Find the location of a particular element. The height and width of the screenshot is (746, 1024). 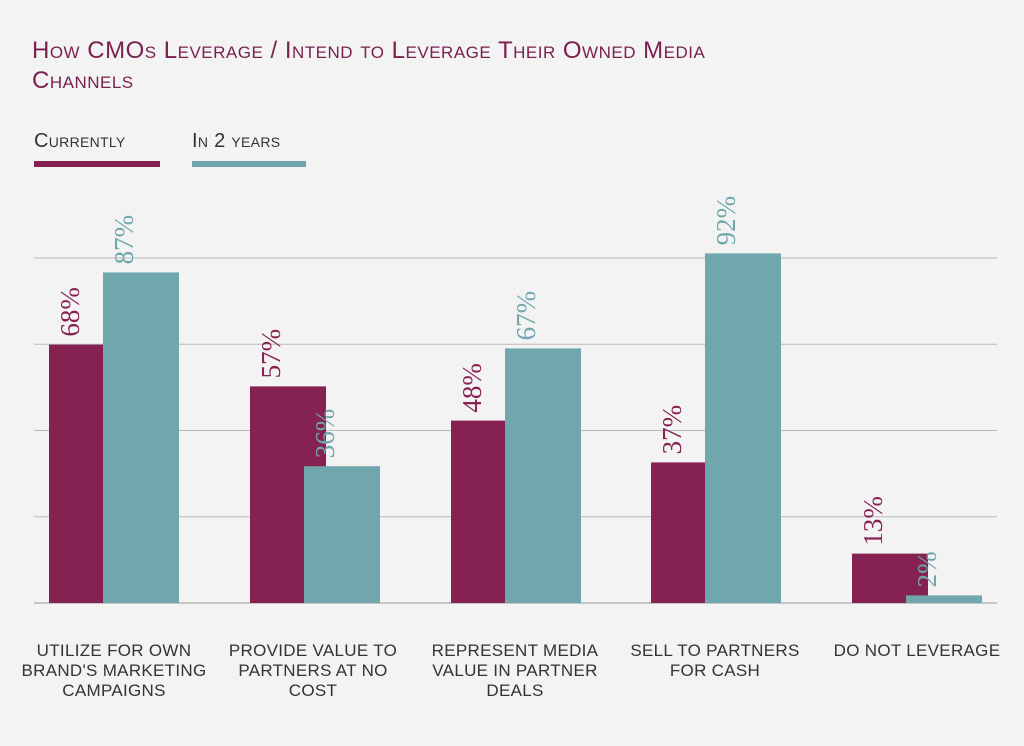

legend-label-in-2-years: In 2 years is located at coordinates (236, 141).